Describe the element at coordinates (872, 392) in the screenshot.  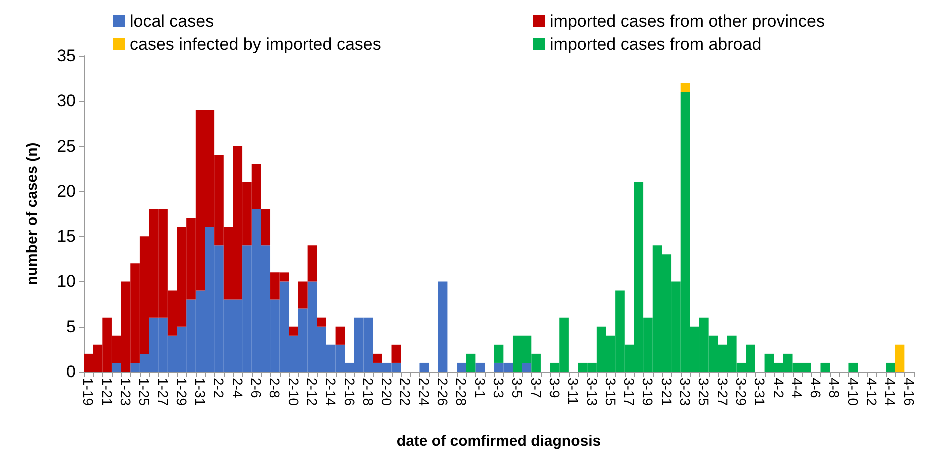
I see `x-tick-label: 4-12` at that location.